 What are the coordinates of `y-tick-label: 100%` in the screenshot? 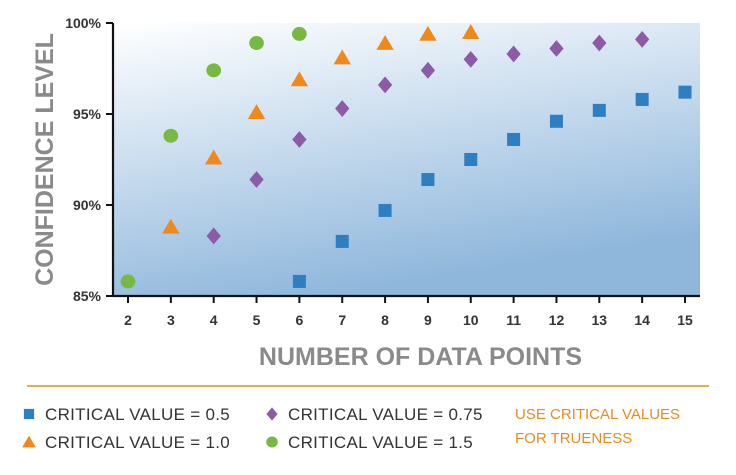 It's located at (83, 23).